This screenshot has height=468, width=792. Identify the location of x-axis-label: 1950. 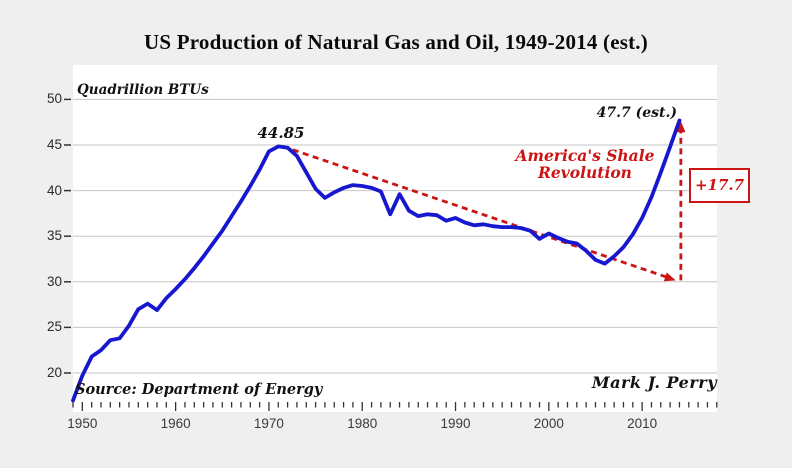
(82, 423).